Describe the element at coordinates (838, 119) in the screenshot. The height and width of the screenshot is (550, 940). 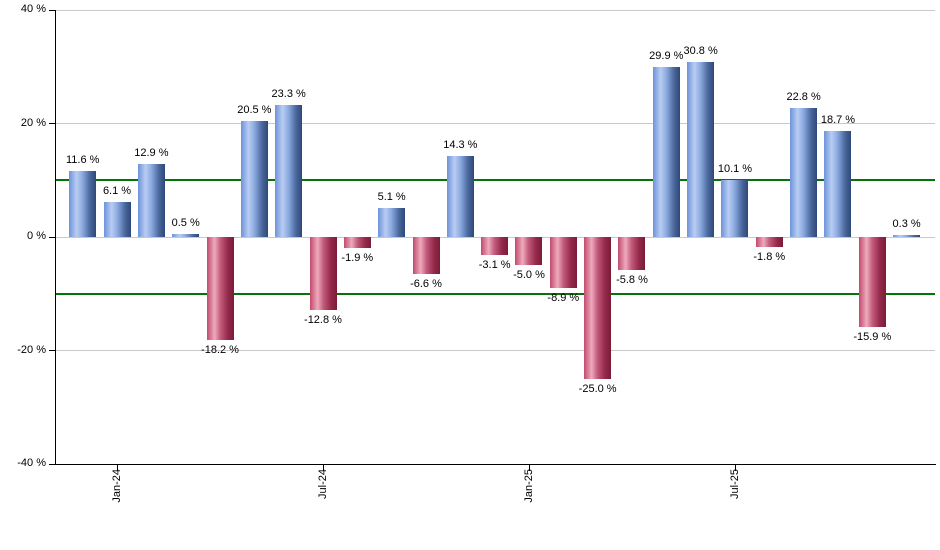
I see `bar-value-label: 18.7 %` at that location.